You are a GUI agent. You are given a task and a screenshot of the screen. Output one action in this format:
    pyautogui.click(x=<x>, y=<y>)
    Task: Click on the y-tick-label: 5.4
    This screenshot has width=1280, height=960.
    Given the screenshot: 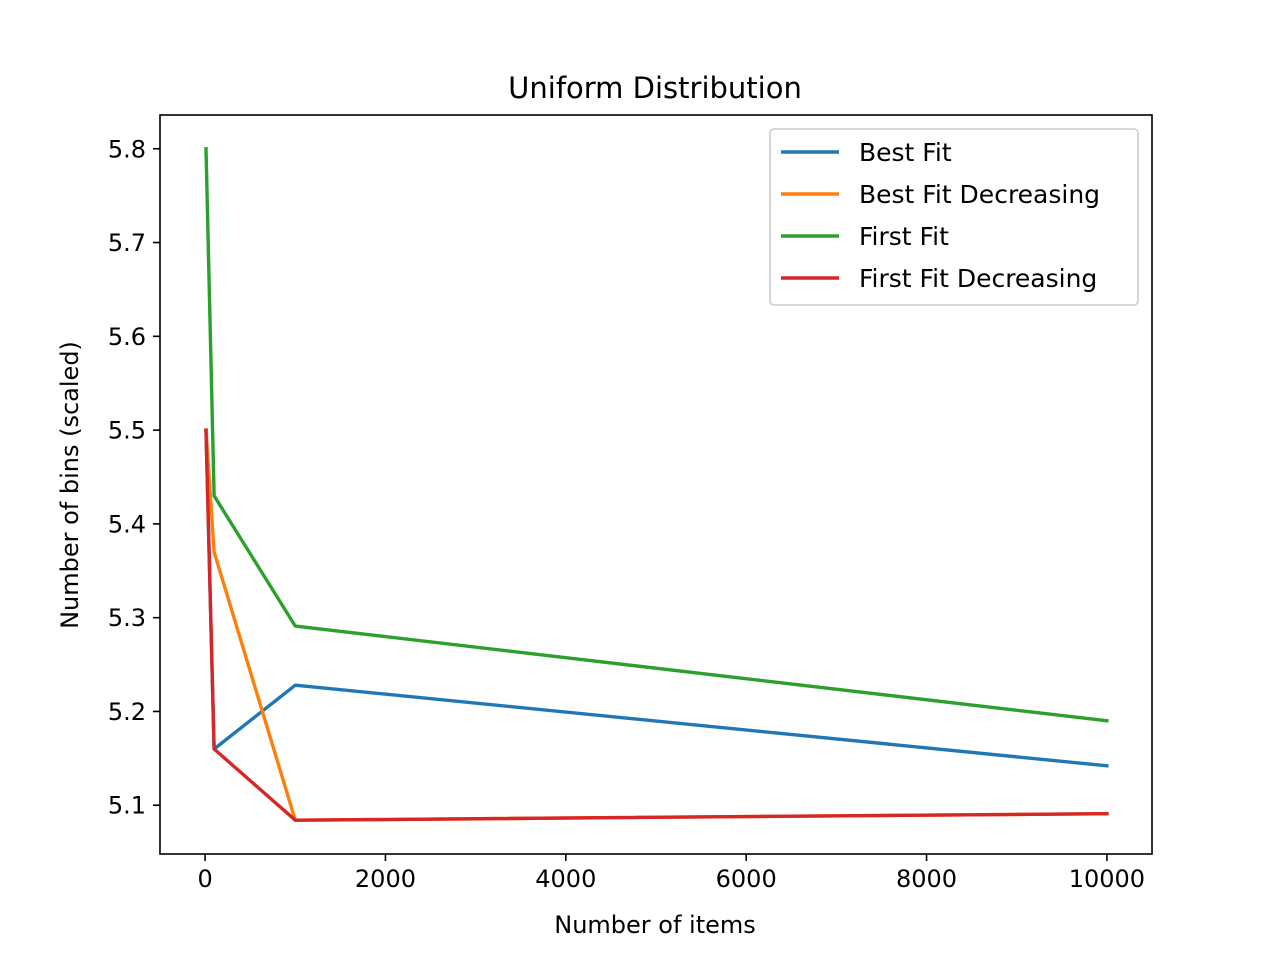 What is the action you would take?
    pyautogui.click(x=127, y=524)
    